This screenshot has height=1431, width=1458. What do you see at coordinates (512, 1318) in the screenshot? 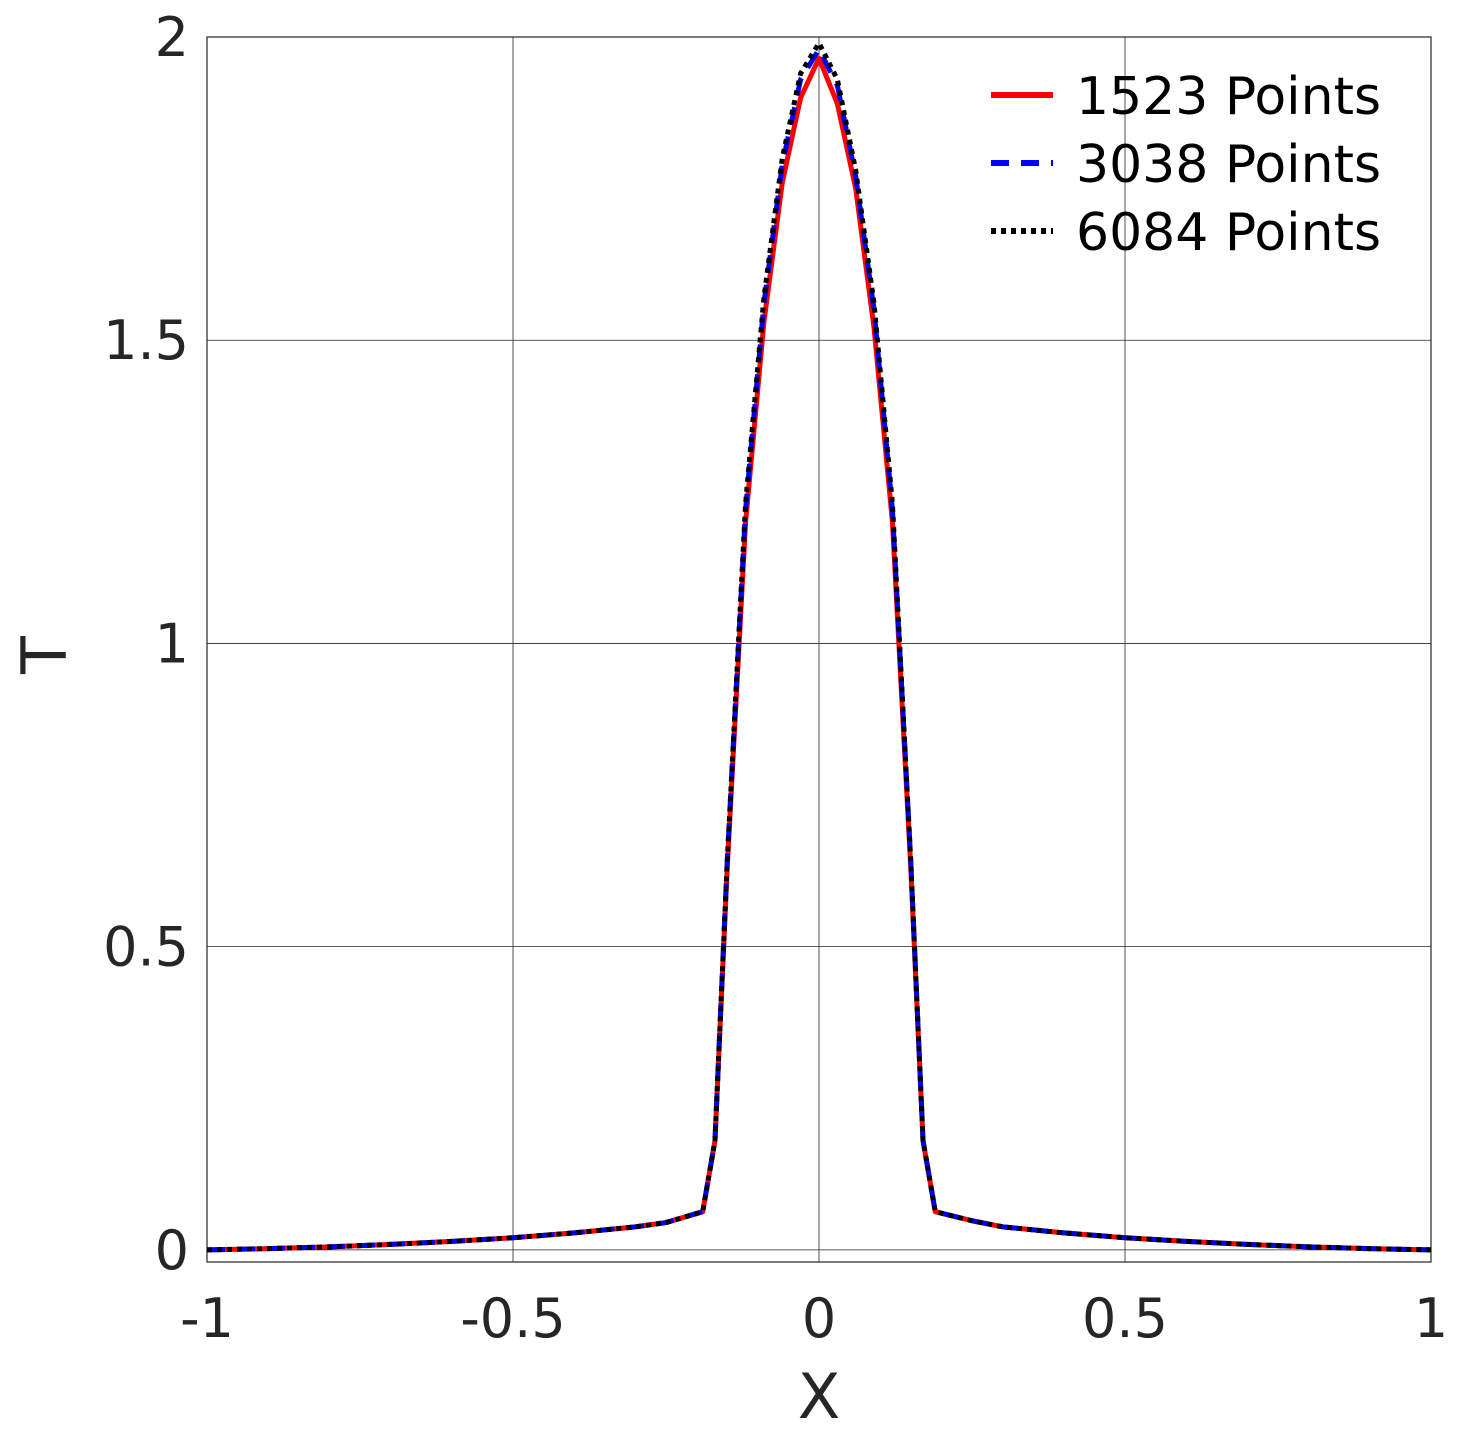
I see `x-tick-label: -0.5` at bounding box center [512, 1318].